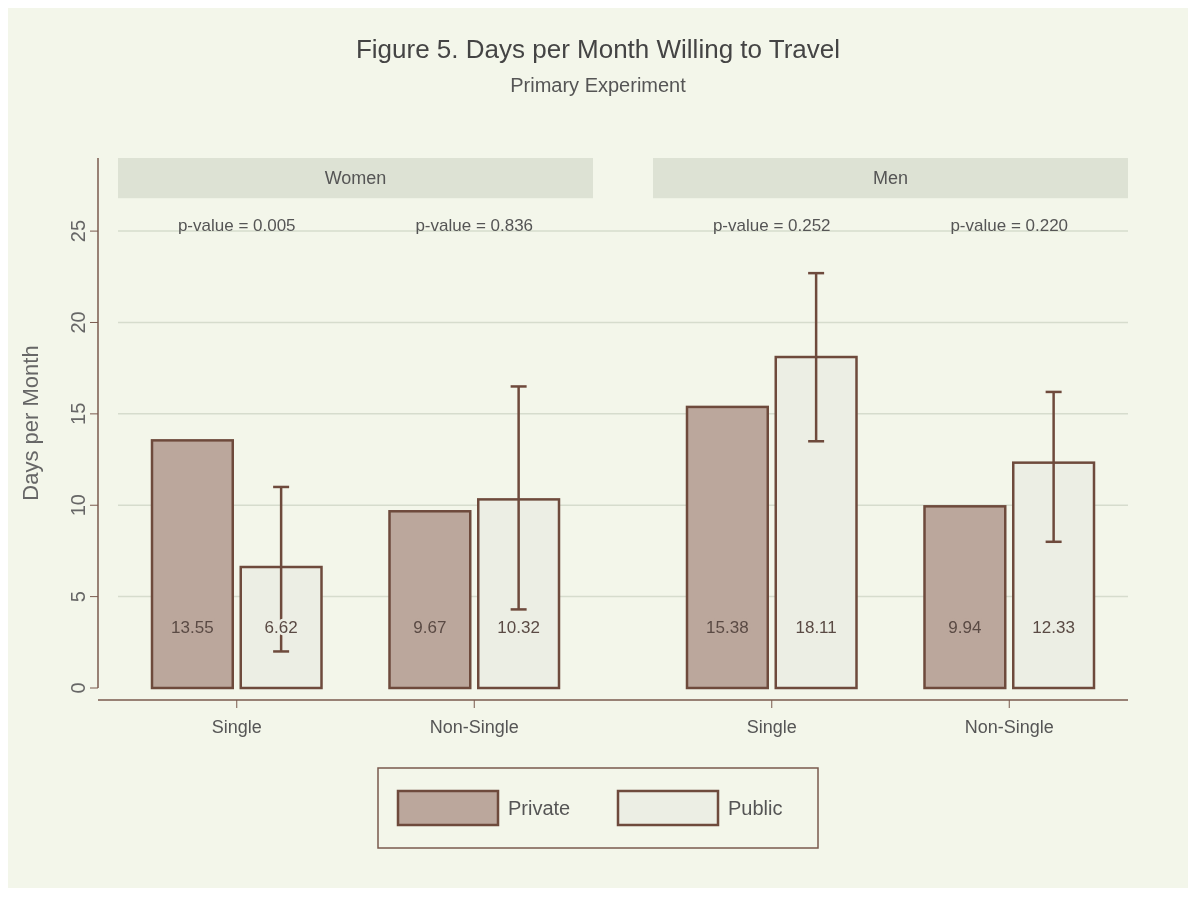 Image resolution: width=1200 pixels, height=900 pixels. I want to click on y-tick-label: 25, so click(78, 231).